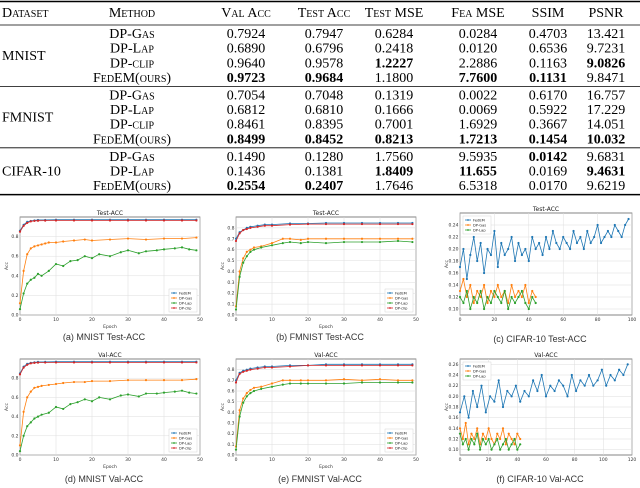  Describe the element at coordinates (460, 320) in the screenshot. I see `x-tick-label: 0` at that location.